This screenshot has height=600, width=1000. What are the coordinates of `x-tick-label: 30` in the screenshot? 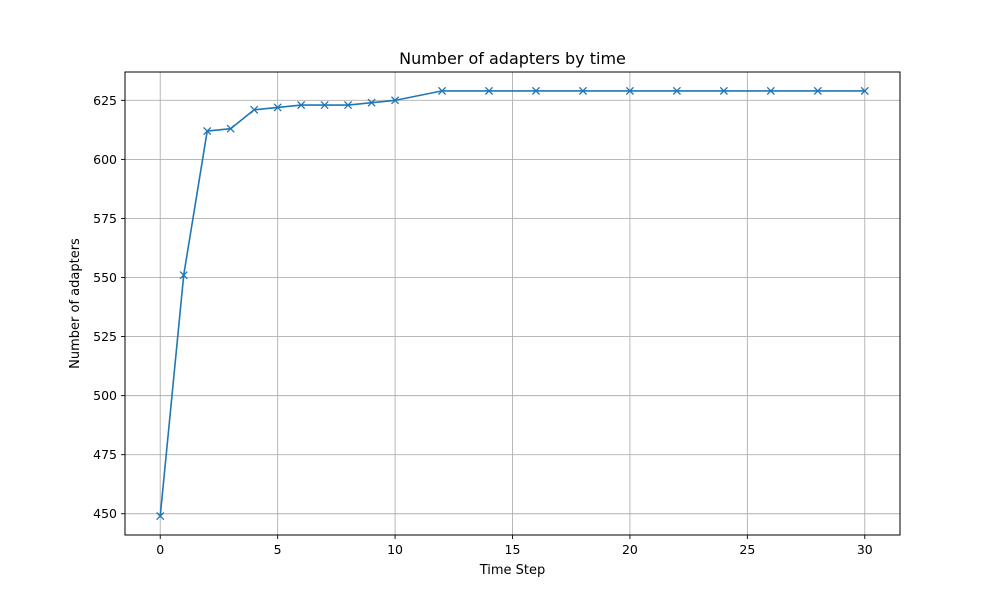 It's located at (865, 549).